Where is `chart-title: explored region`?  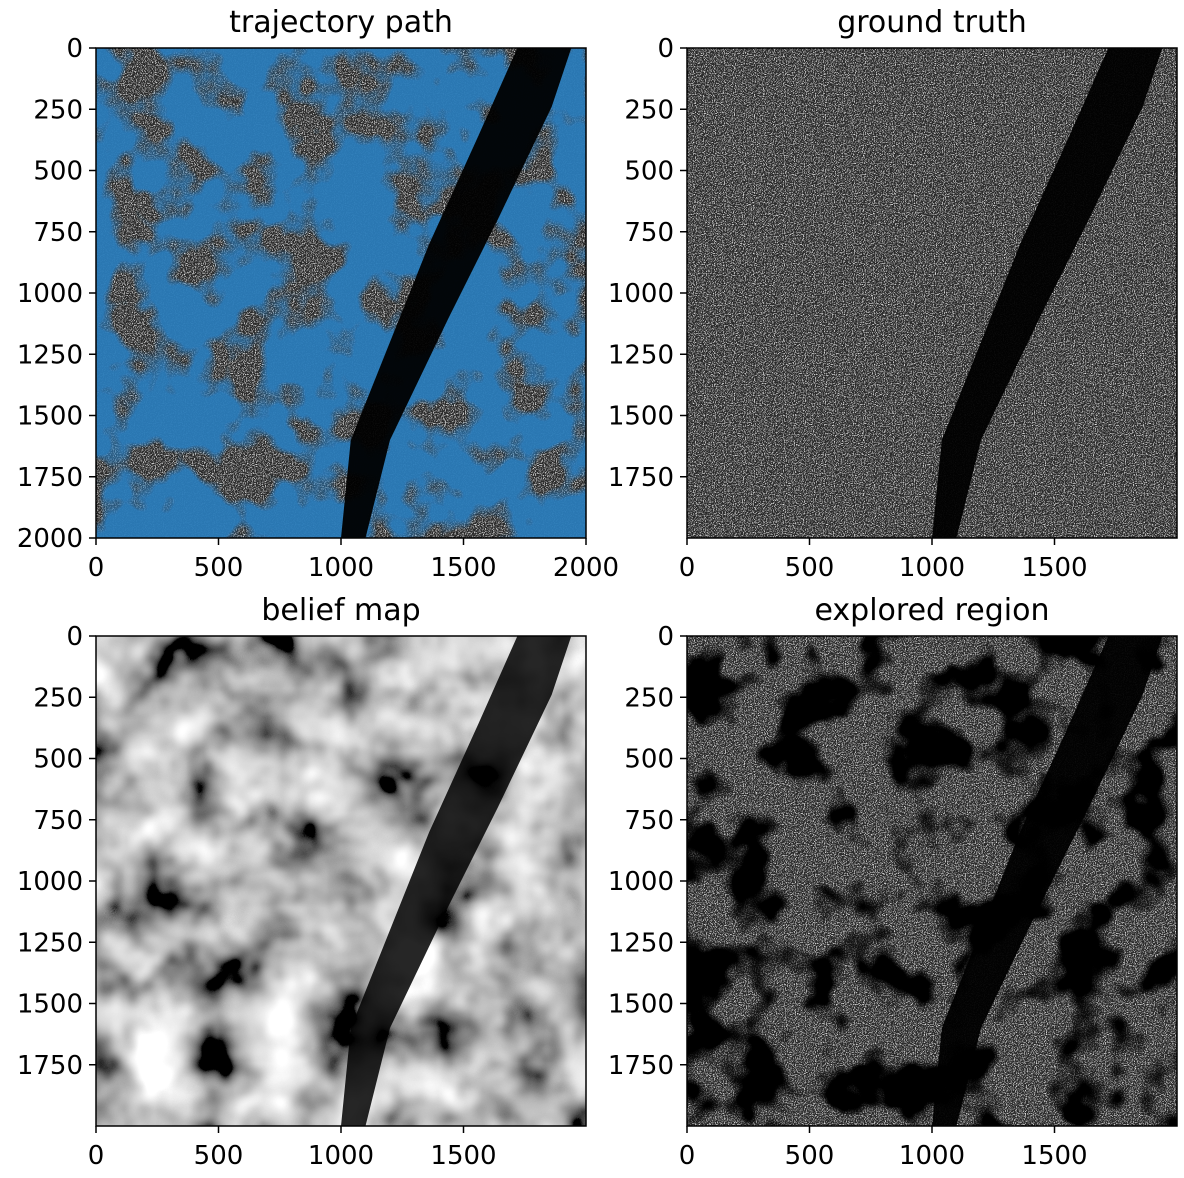 chart-title: explored region is located at coordinates (931, 610).